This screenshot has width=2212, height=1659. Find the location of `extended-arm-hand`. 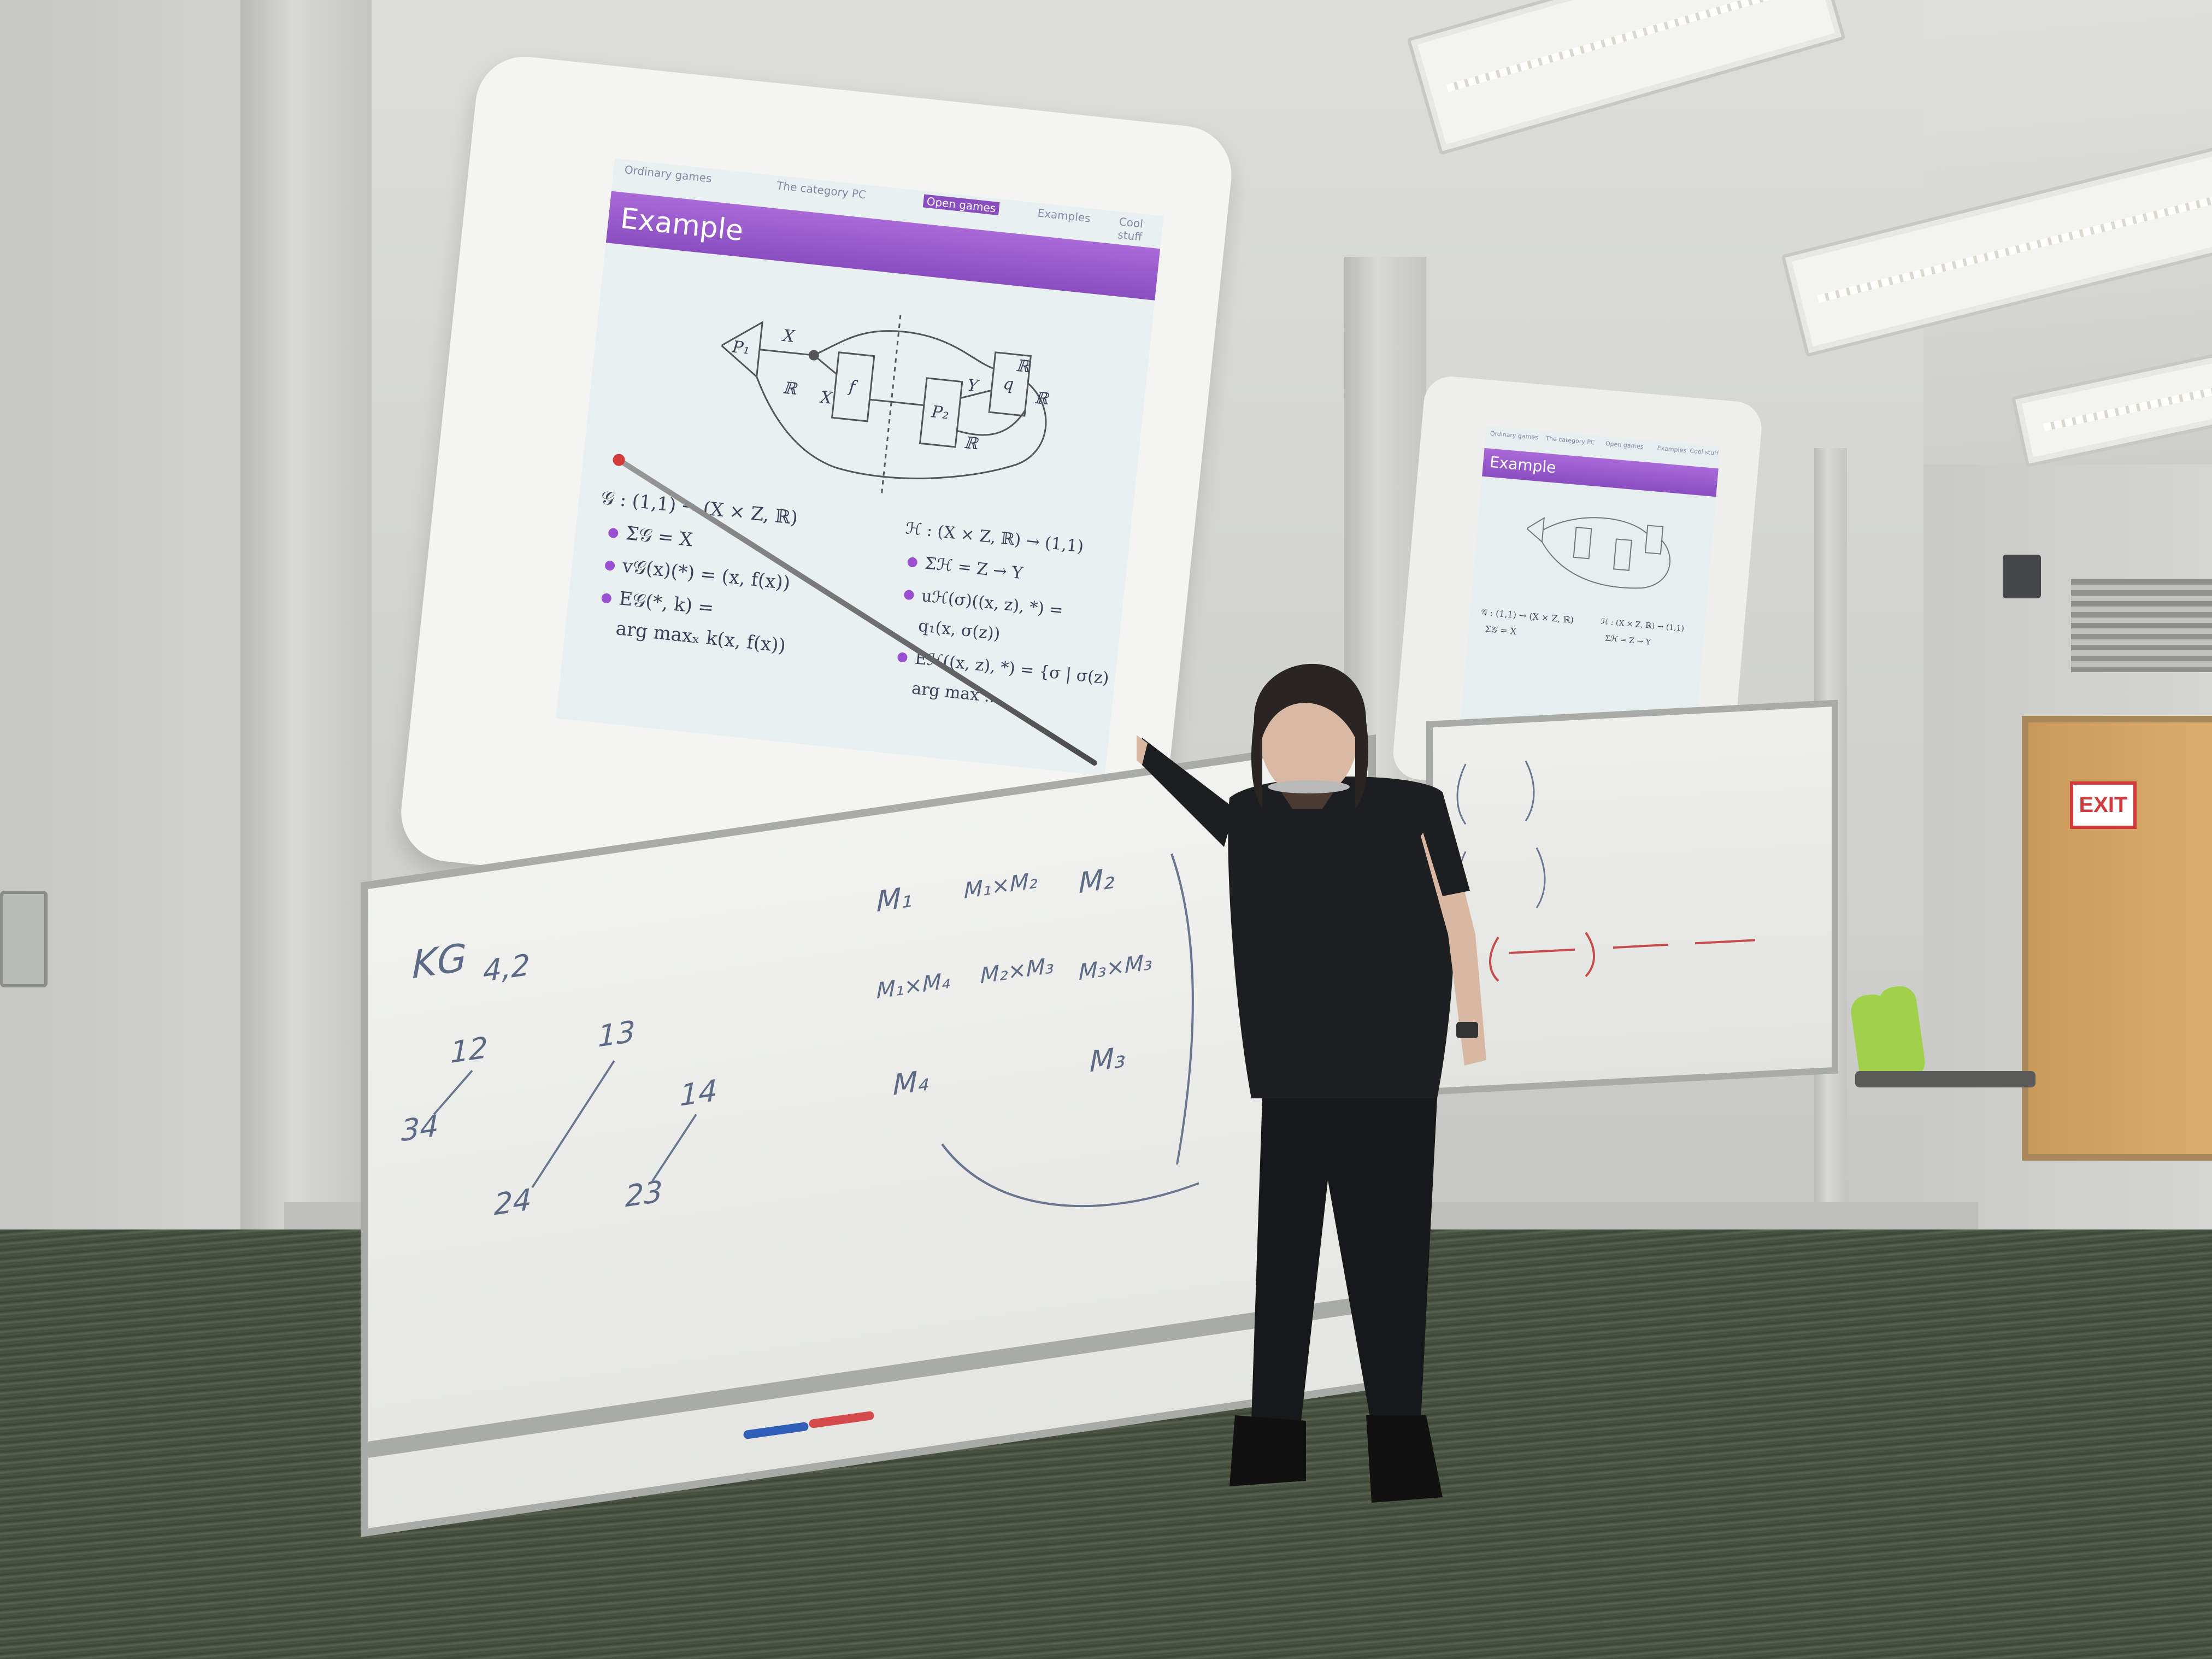

extended-arm-hand is located at coordinates (1142, 750).